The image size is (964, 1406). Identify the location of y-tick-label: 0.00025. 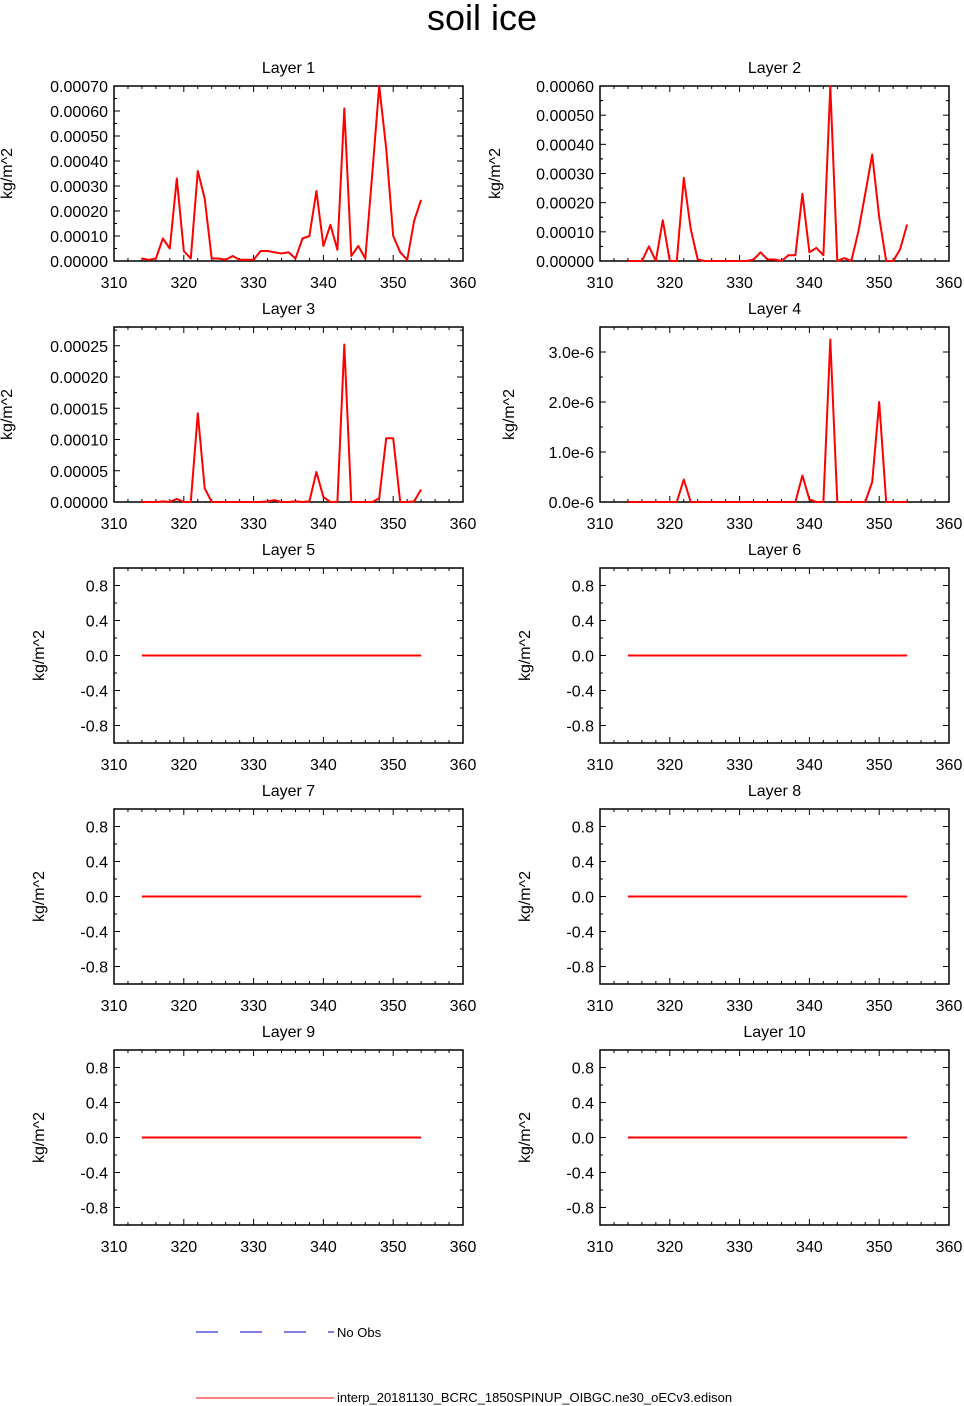
(79, 347).